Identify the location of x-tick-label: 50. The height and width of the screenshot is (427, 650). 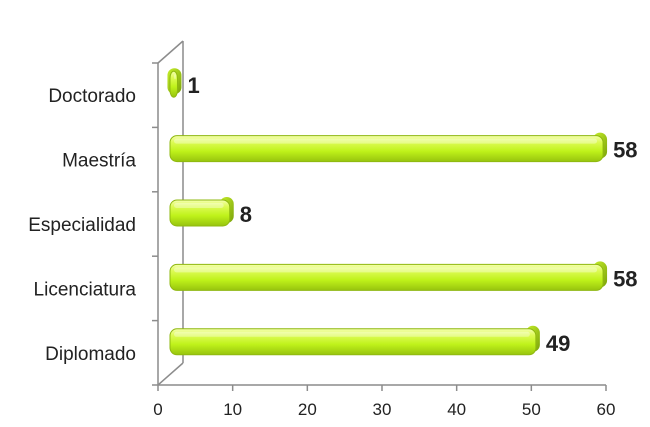
(531, 409).